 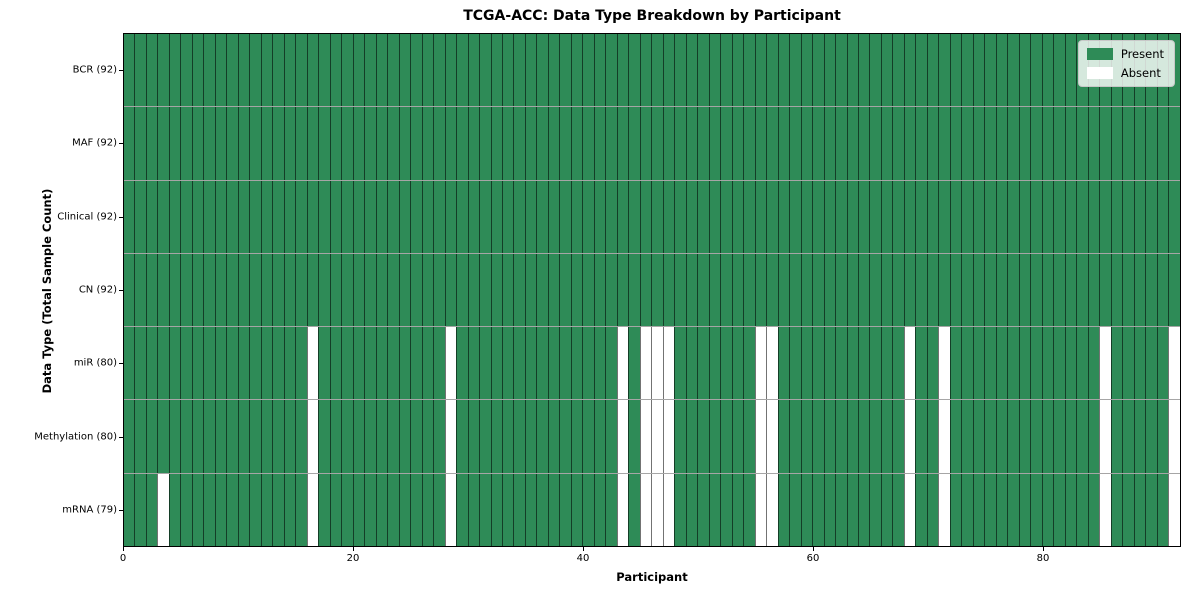 I want to click on heatmap-row-maf, so click(x=652, y=144).